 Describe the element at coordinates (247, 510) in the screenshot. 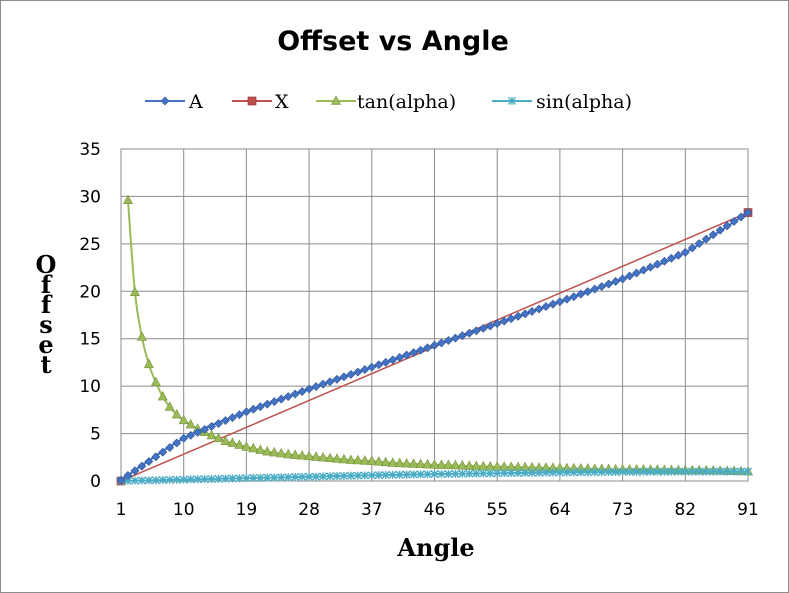

I see `x-tick-label: 19` at that location.